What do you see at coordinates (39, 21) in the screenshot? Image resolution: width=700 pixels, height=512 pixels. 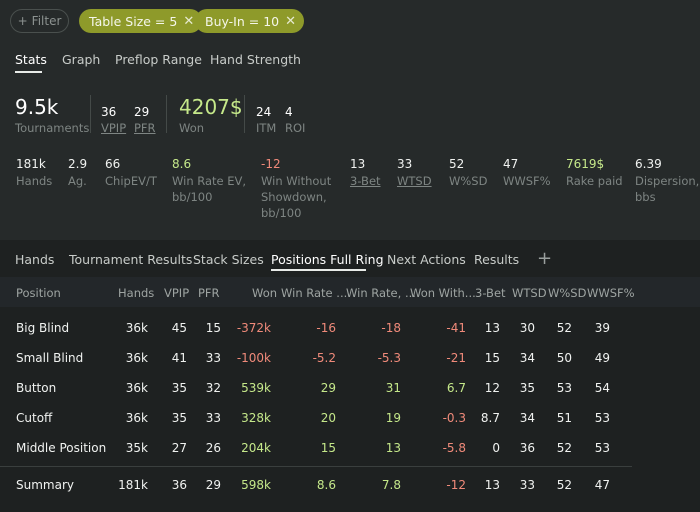 I see `filter-button: + Filter` at bounding box center [39, 21].